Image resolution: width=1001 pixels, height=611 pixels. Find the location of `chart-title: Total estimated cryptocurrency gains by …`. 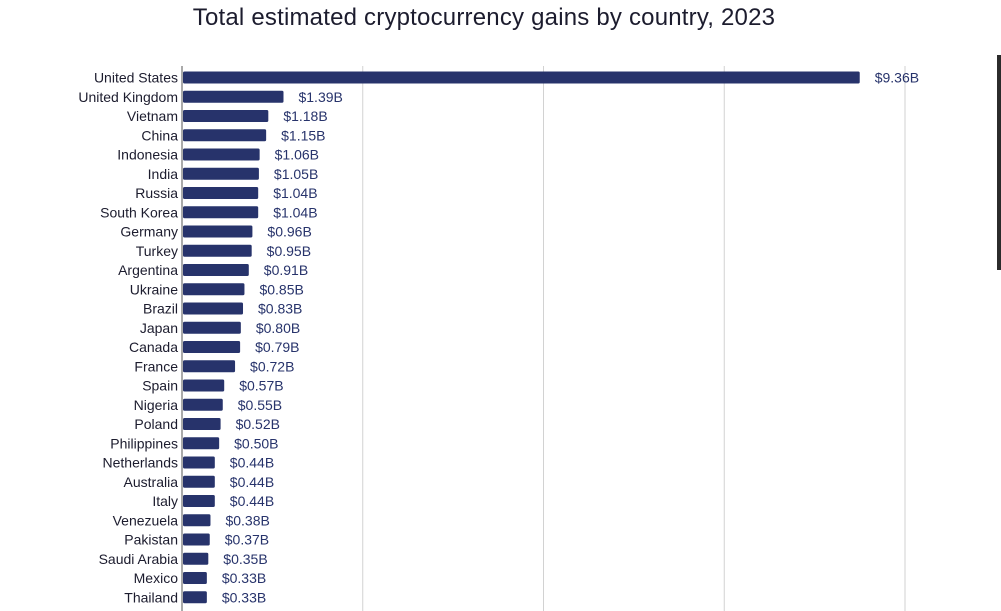

chart-title: Total estimated cryptocurrency gains by … is located at coordinates (484, 17).